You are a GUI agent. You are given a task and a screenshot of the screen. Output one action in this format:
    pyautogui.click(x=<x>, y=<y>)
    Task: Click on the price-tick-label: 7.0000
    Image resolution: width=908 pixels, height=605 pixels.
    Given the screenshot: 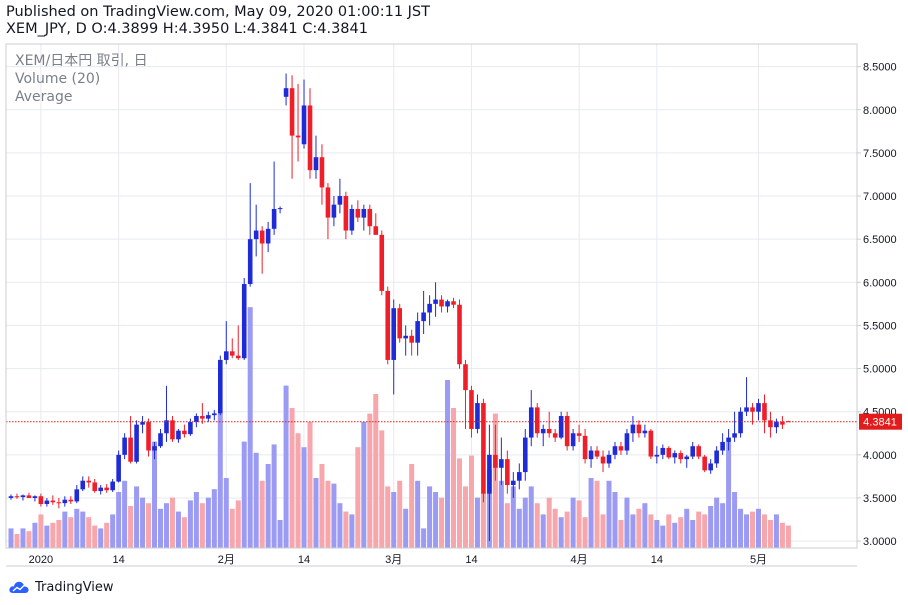 What is the action you would take?
    pyautogui.click(x=880, y=197)
    